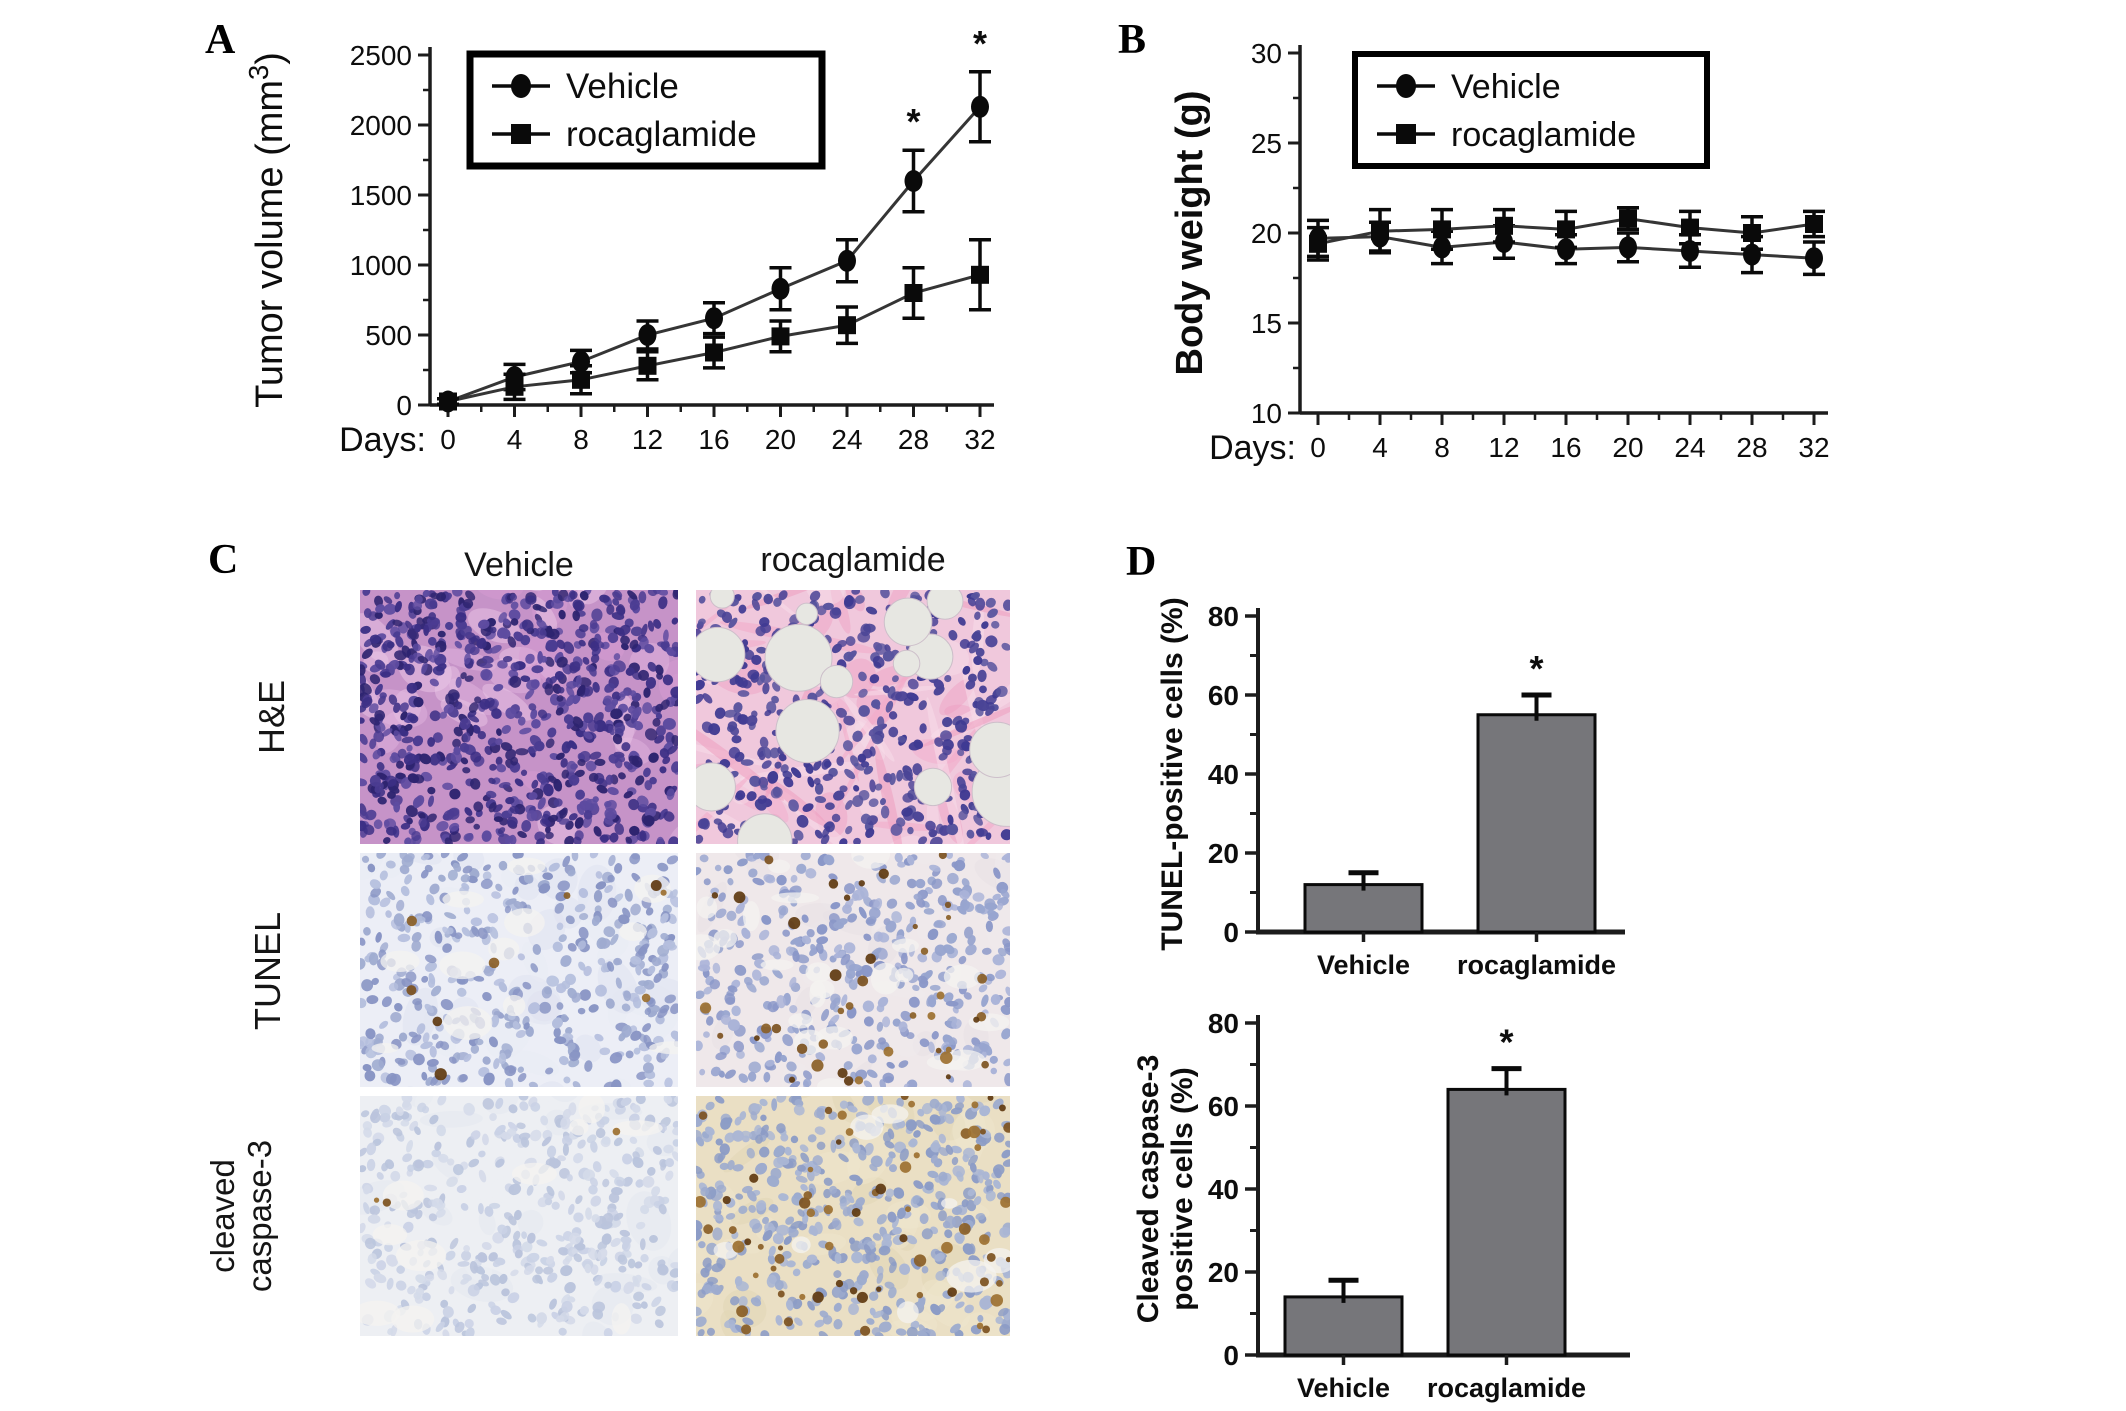 The width and height of the screenshot is (2126, 1411). I want to click on histology-texture-caspase-rocaglamide, so click(853, 1216).